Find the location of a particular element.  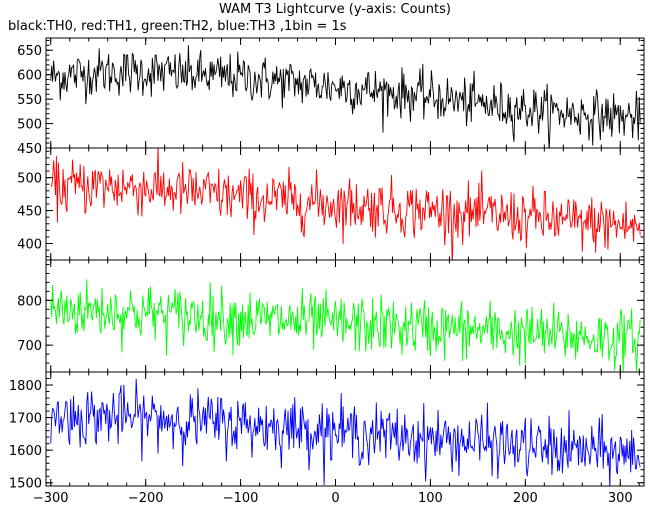

x-tick-label: 300 is located at coordinates (620, 498).